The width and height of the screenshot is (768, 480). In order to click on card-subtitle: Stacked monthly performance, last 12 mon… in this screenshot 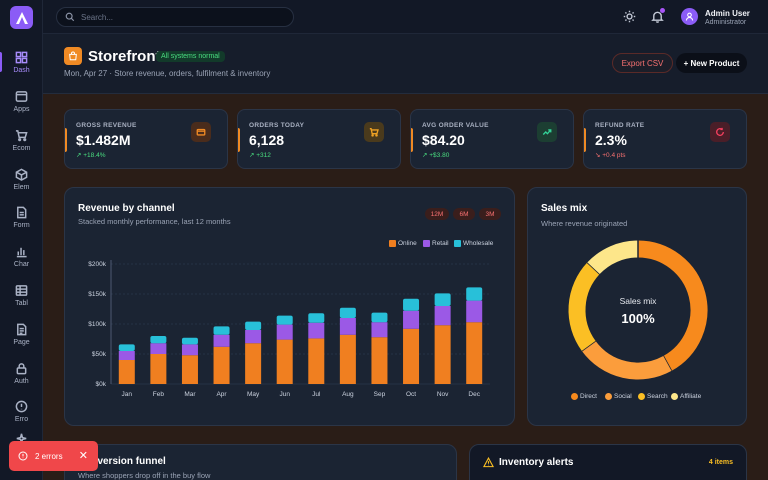, I will do `click(154, 221)`.